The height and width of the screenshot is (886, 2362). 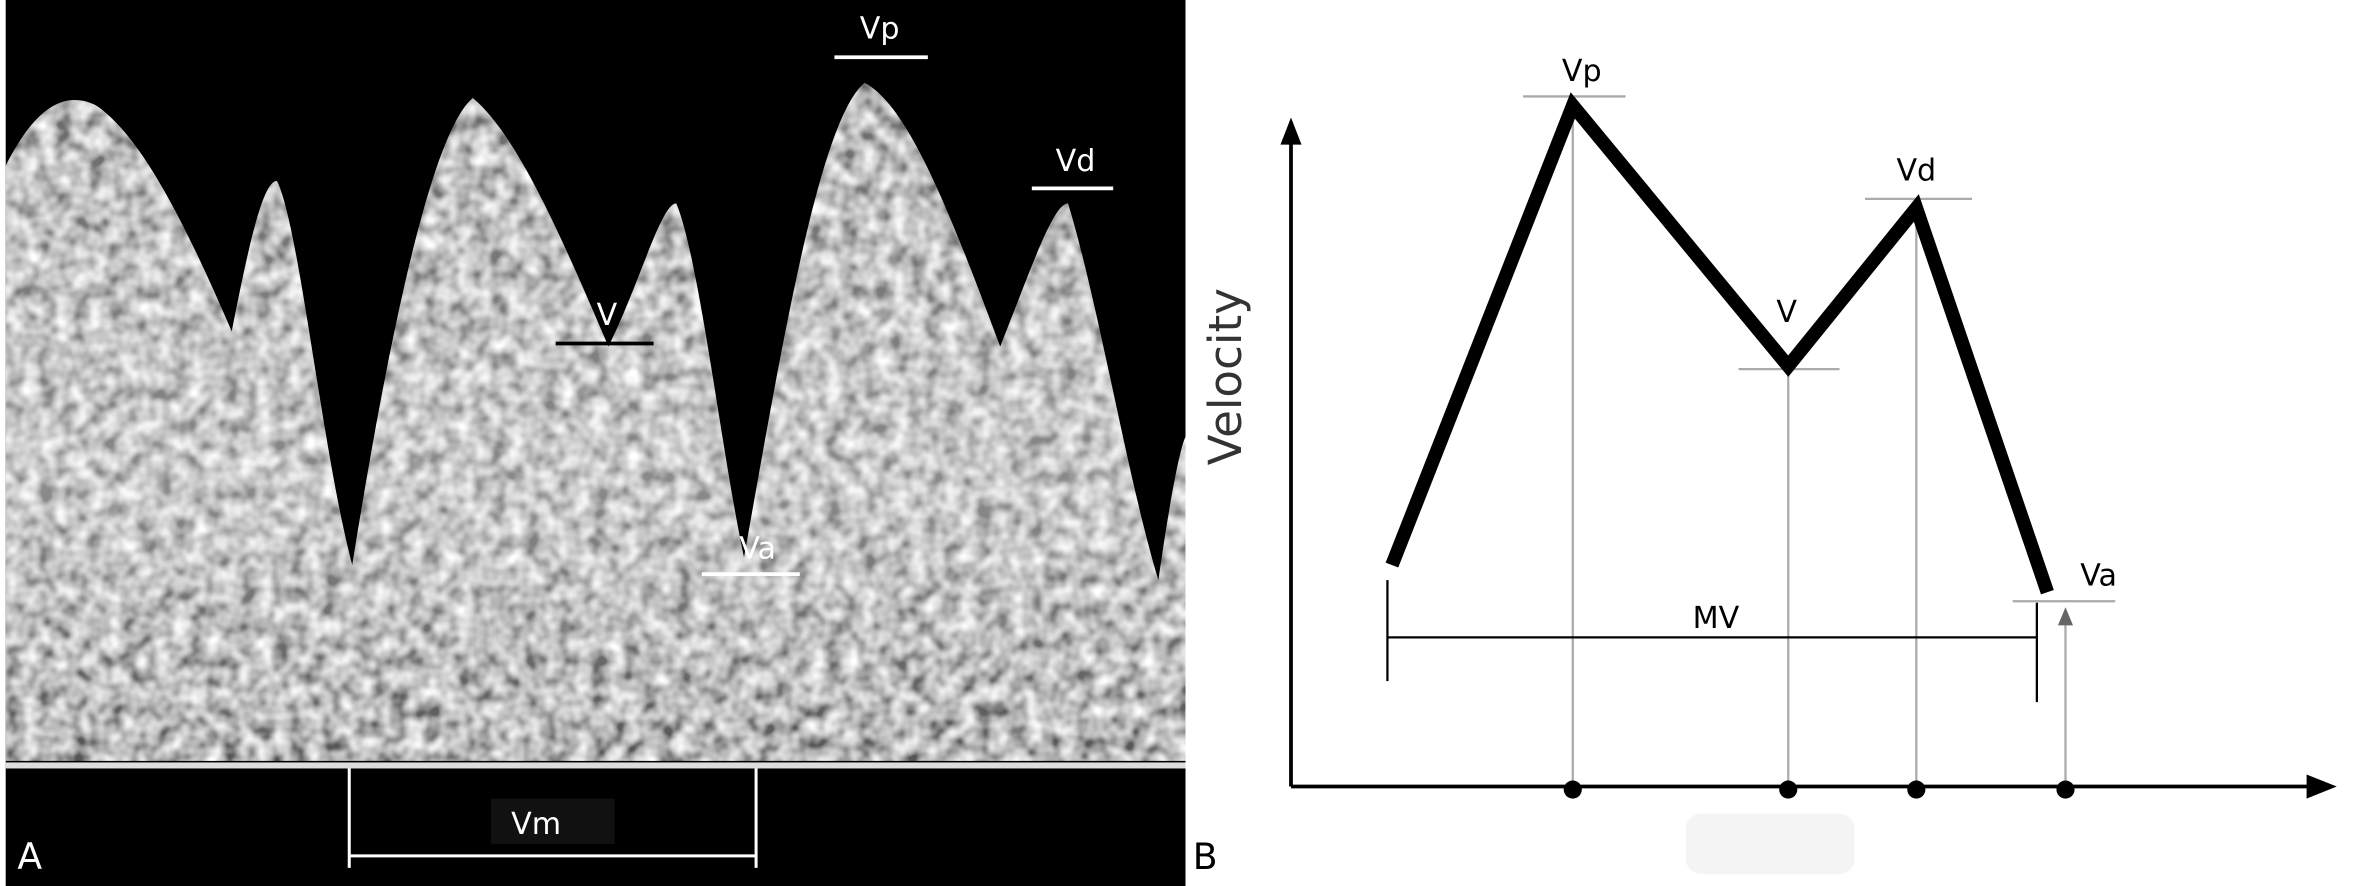 What do you see at coordinates (1819, 789) in the screenshot?
I see `axis-dots` at bounding box center [1819, 789].